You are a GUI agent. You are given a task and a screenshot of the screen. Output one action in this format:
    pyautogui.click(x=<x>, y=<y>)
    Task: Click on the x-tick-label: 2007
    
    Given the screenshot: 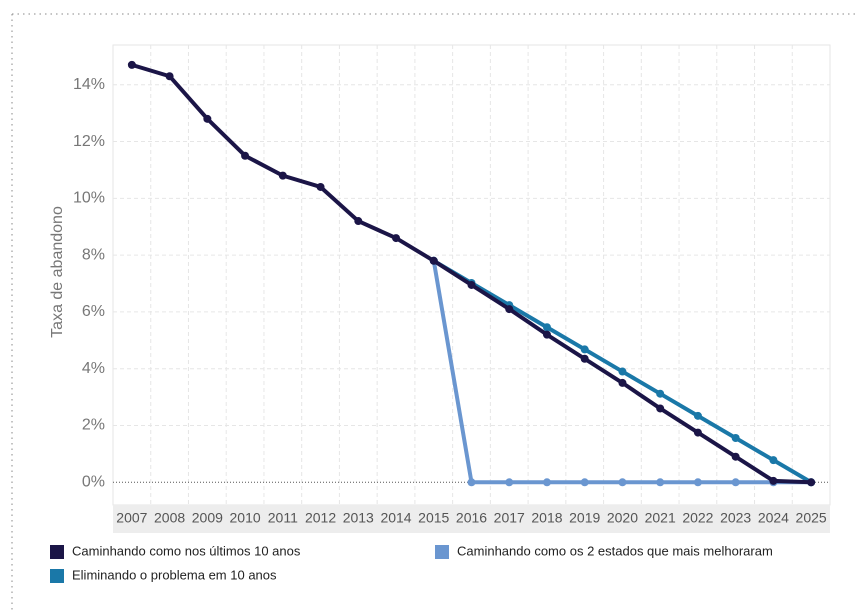 What is the action you would take?
    pyautogui.click(x=131, y=518)
    